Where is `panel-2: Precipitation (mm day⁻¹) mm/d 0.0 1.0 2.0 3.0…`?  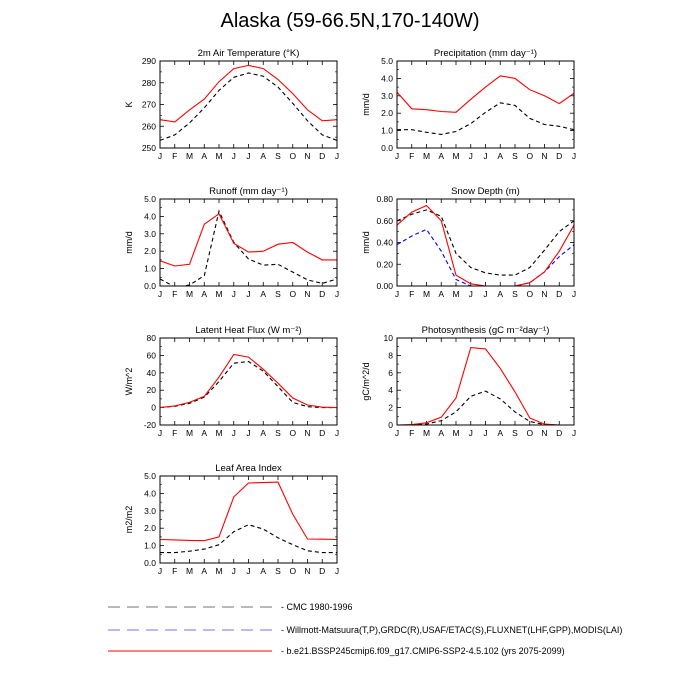 panel-2: Precipitation (mm day⁻¹) mm/d 0.0 1.0 2.0 3.0… is located at coordinates (468, 104).